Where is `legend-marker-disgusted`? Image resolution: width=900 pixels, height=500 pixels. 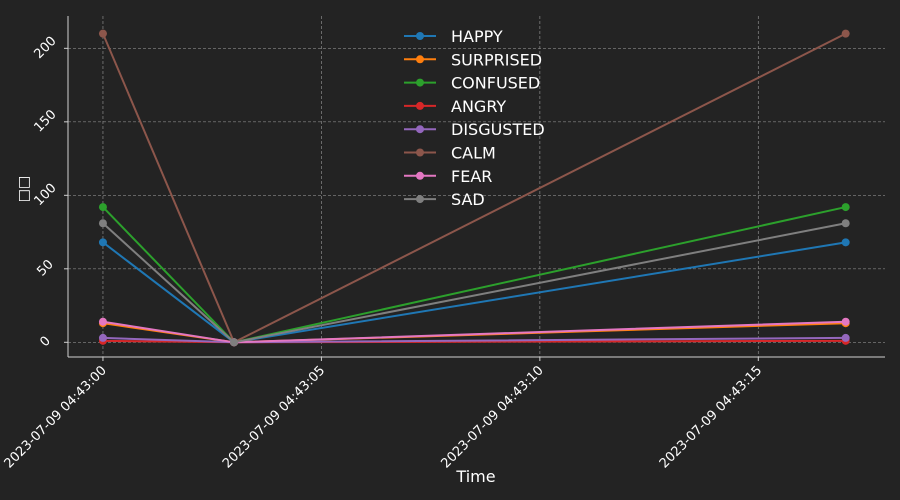
legend-marker-disgusted is located at coordinates (420, 129).